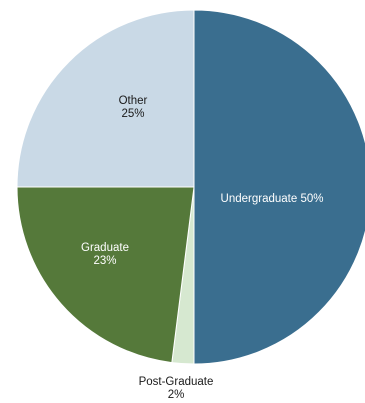 The height and width of the screenshot is (403, 365). I want to click on pie-label-name: Graduate, so click(105, 248).